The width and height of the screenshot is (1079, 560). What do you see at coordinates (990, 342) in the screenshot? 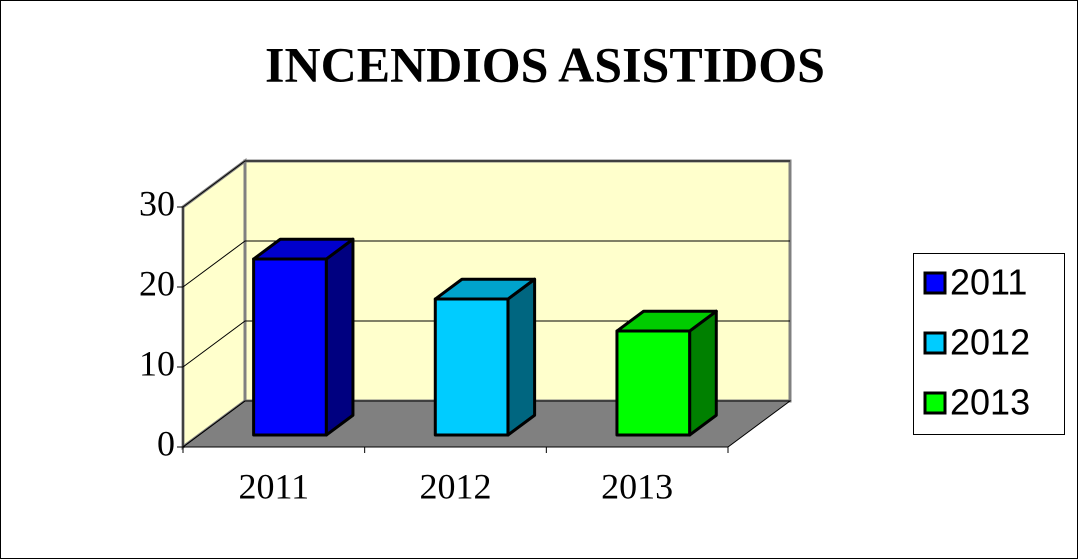
I see `legend-label: 2012` at bounding box center [990, 342].